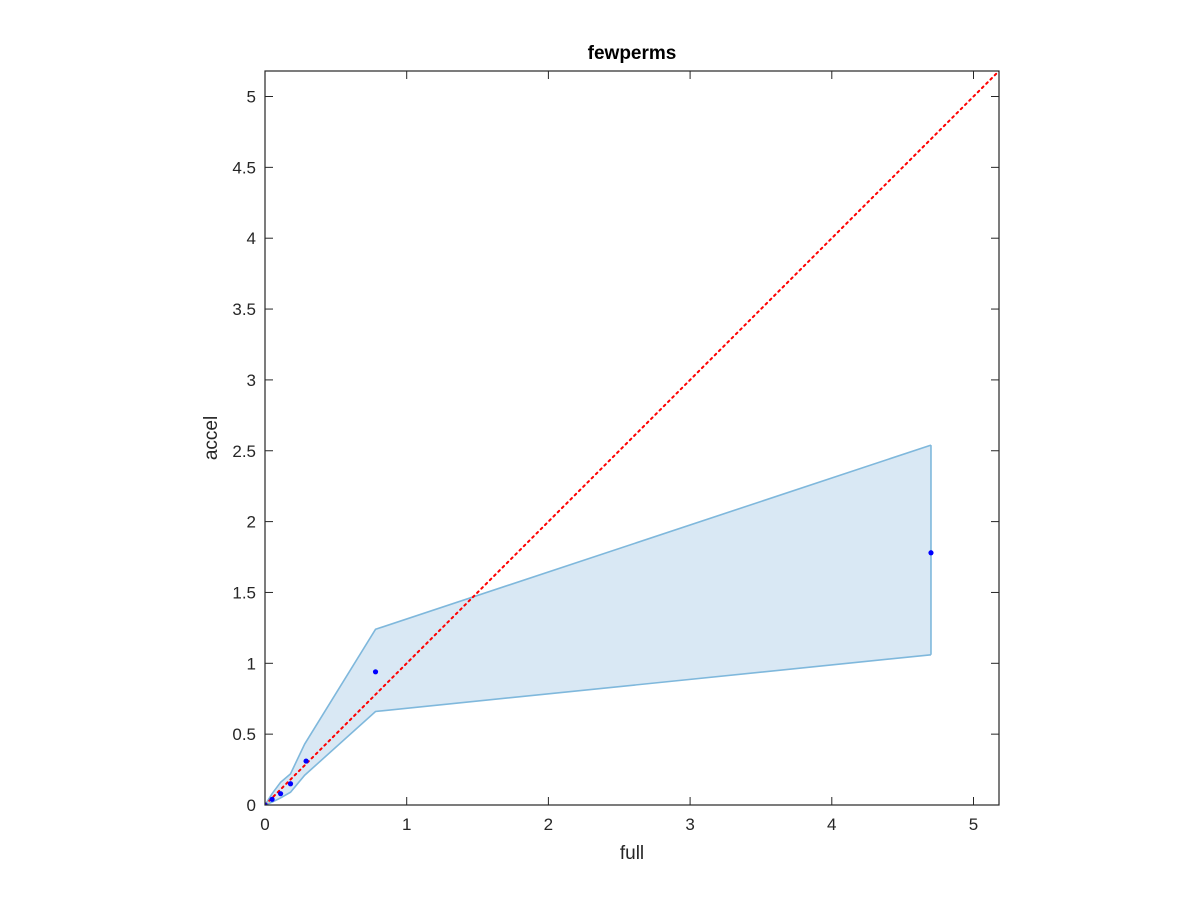  What do you see at coordinates (251, 663) in the screenshot?
I see `y-tick-label: 1` at bounding box center [251, 663].